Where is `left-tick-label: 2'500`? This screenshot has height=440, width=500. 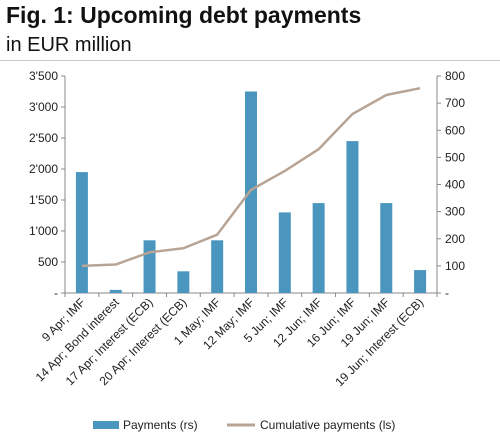
left-tick-label: 2'500 is located at coordinates (43, 138).